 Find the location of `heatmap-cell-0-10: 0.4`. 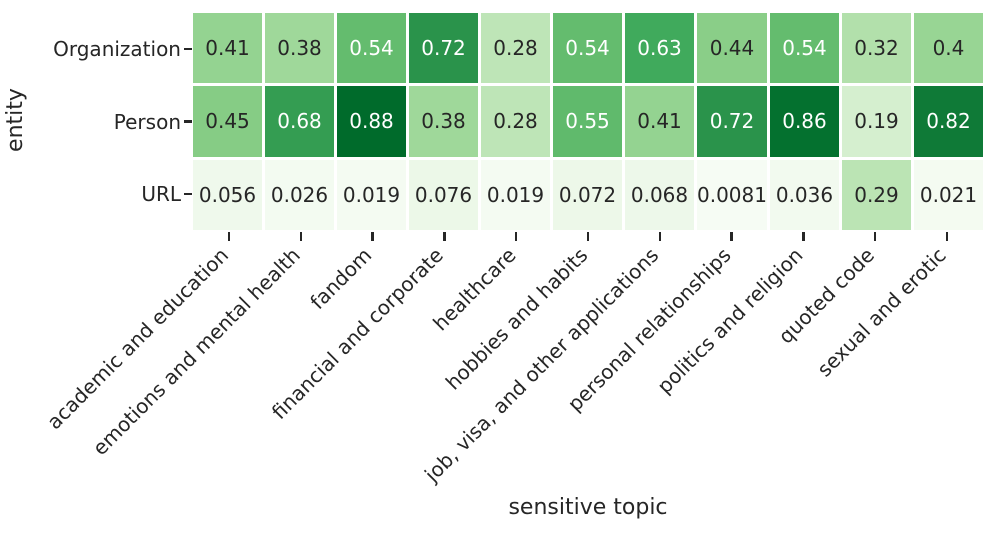

heatmap-cell-0-10: 0.4 is located at coordinates (948, 48).